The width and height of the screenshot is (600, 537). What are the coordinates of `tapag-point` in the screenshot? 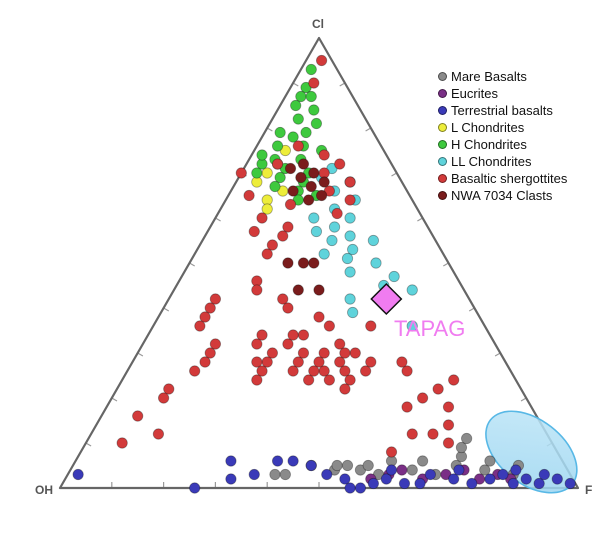 It's located at (386, 299).